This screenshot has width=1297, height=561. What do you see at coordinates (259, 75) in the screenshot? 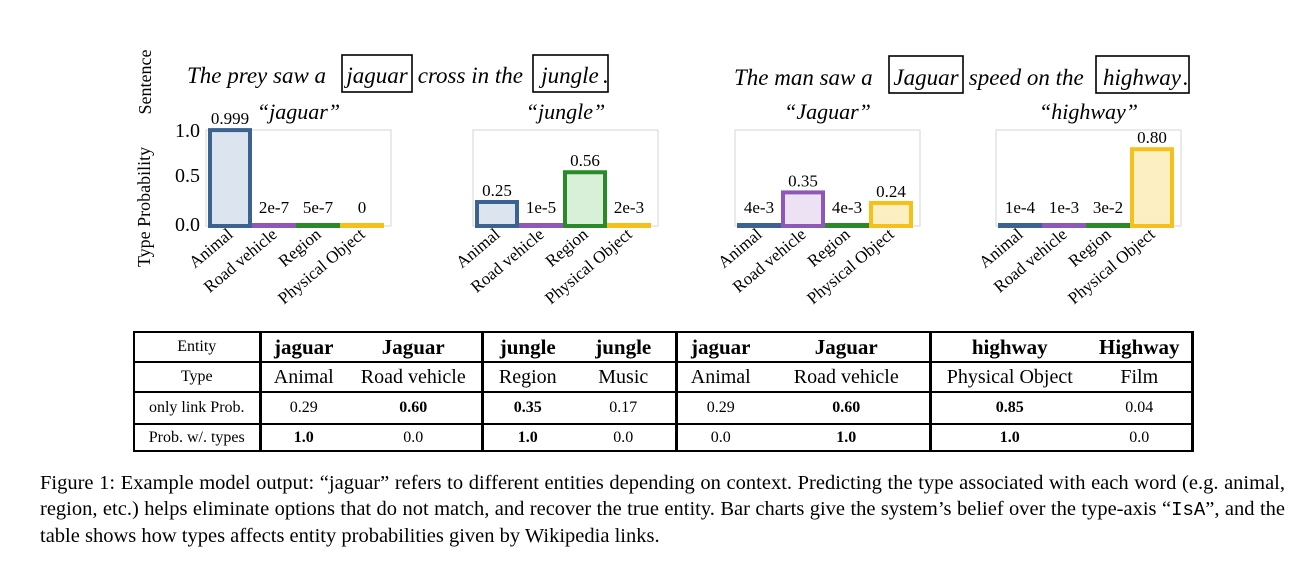
I see `sentence-1-part-0: The prey saw a` at bounding box center [259, 75].